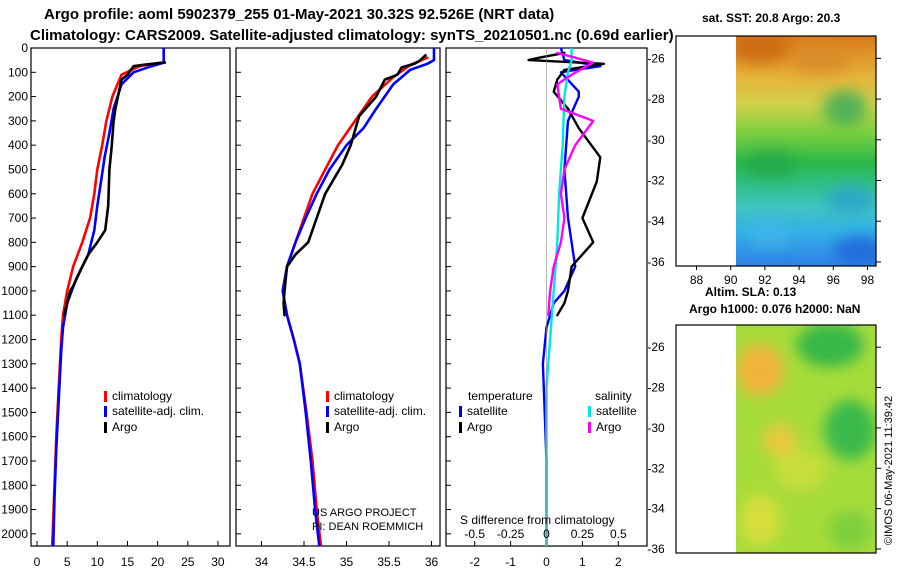 This screenshot has width=900, height=580. Describe the element at coordinates (806, 151) in the screenshot. I see `sst-heatmap` at that location.